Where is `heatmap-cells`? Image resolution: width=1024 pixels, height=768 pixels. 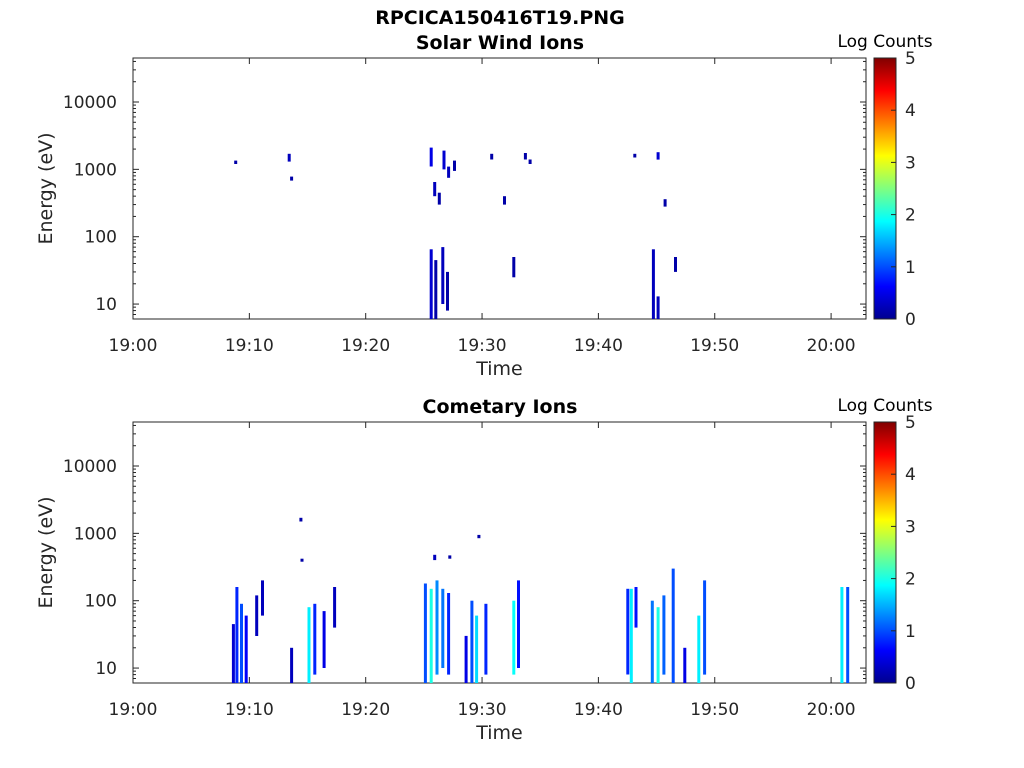 heatmap-cells is located at coordinates (540, 600).